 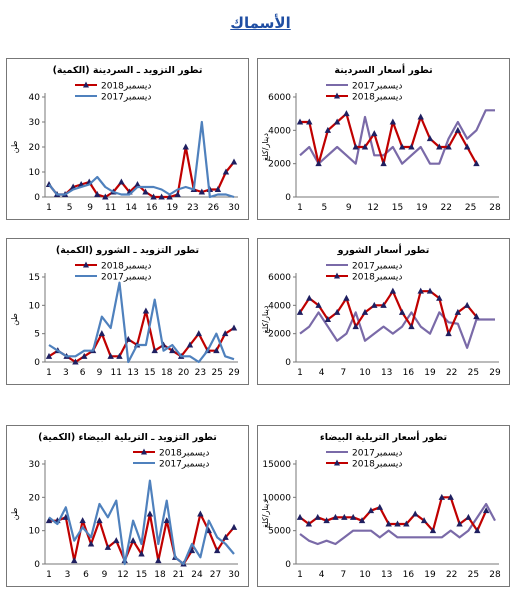 What do you see at coordinates (90, 208) in the screenshot?
I see `x-tick-label: 9` at bounding box center [90, 208].